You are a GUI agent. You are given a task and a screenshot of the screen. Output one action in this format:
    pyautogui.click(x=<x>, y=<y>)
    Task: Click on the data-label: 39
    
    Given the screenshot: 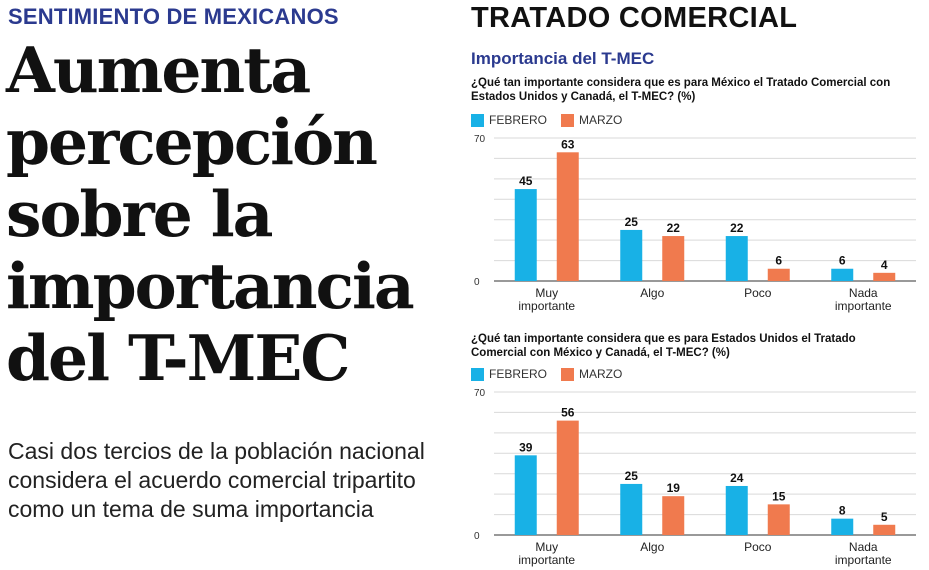 What is the action you would take?
    pyautogui.click(x=526, y=447)
    